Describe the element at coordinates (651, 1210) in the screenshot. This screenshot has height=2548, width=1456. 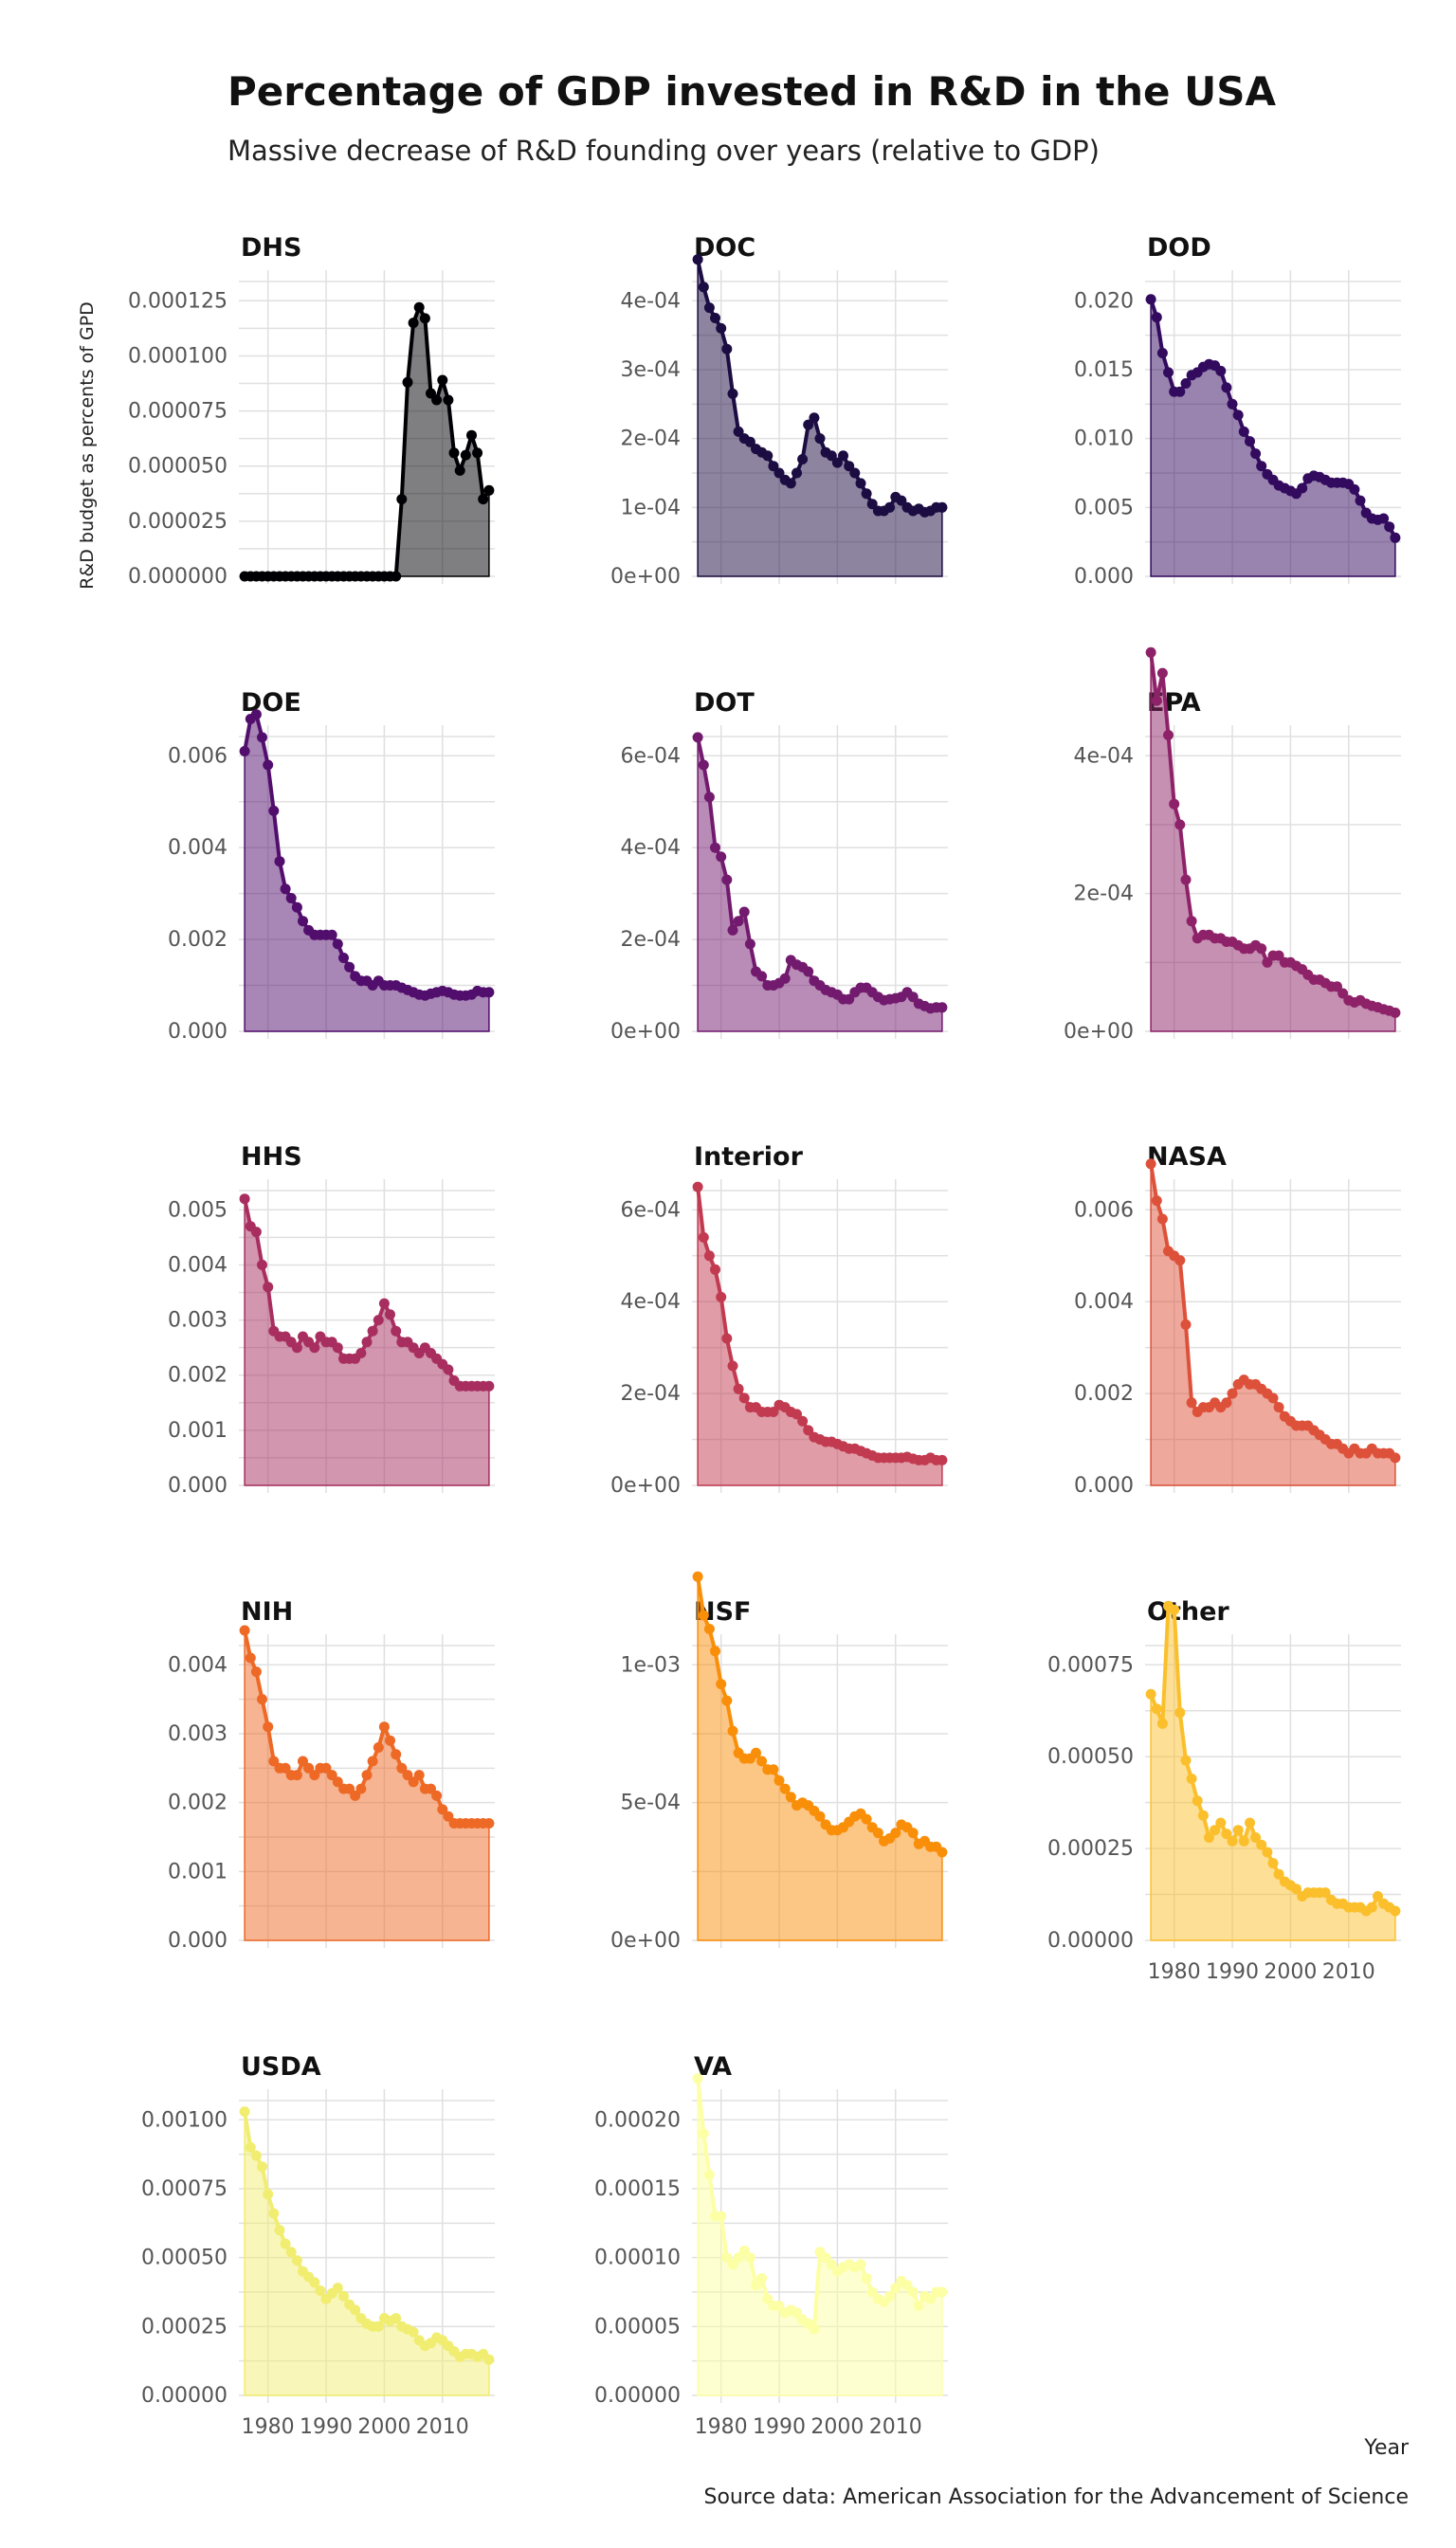
I see `y-tick-label: 6e-04` at that location.